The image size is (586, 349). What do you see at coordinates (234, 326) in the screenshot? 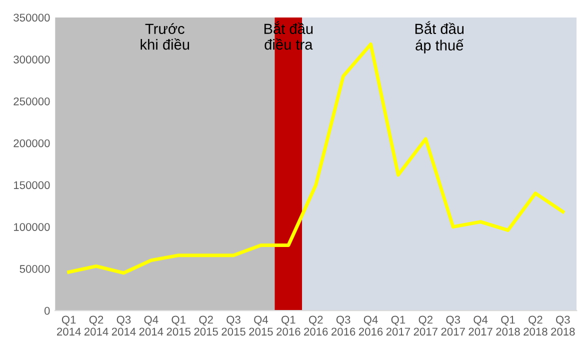
I see `x-tick-label: Q3 2015` at bounding box center [234, 326].